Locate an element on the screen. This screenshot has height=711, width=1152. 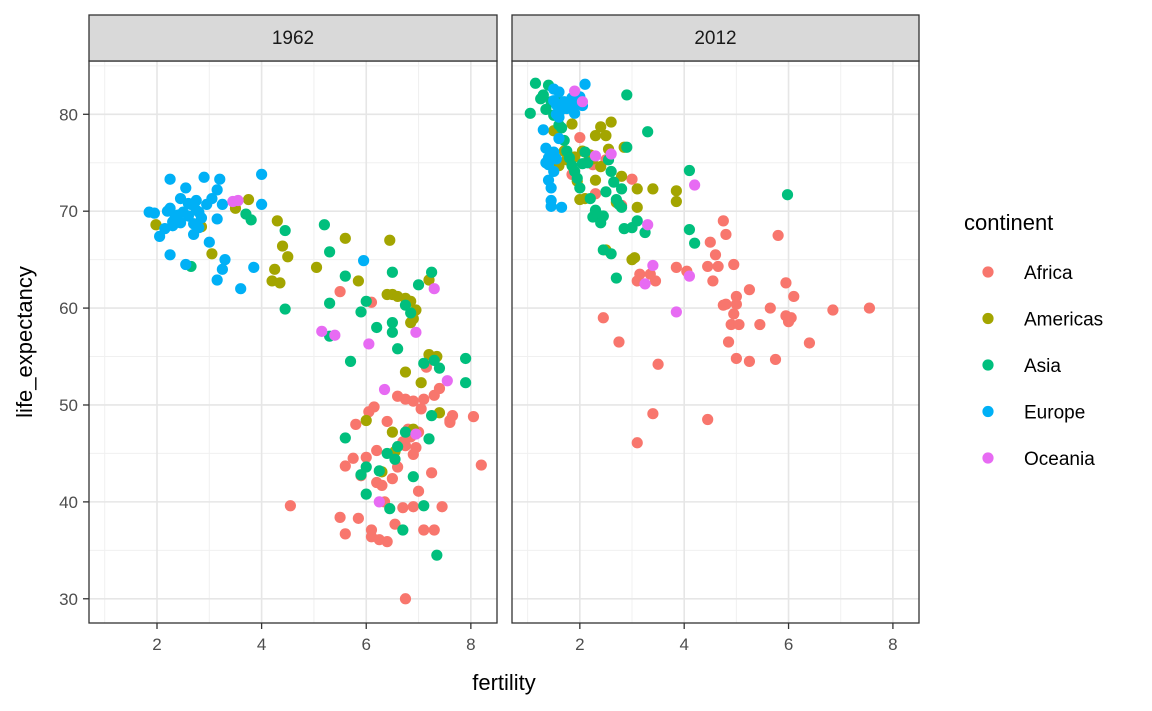
legend-label-oceania: Oceania is located at coordinates (1059, 459).